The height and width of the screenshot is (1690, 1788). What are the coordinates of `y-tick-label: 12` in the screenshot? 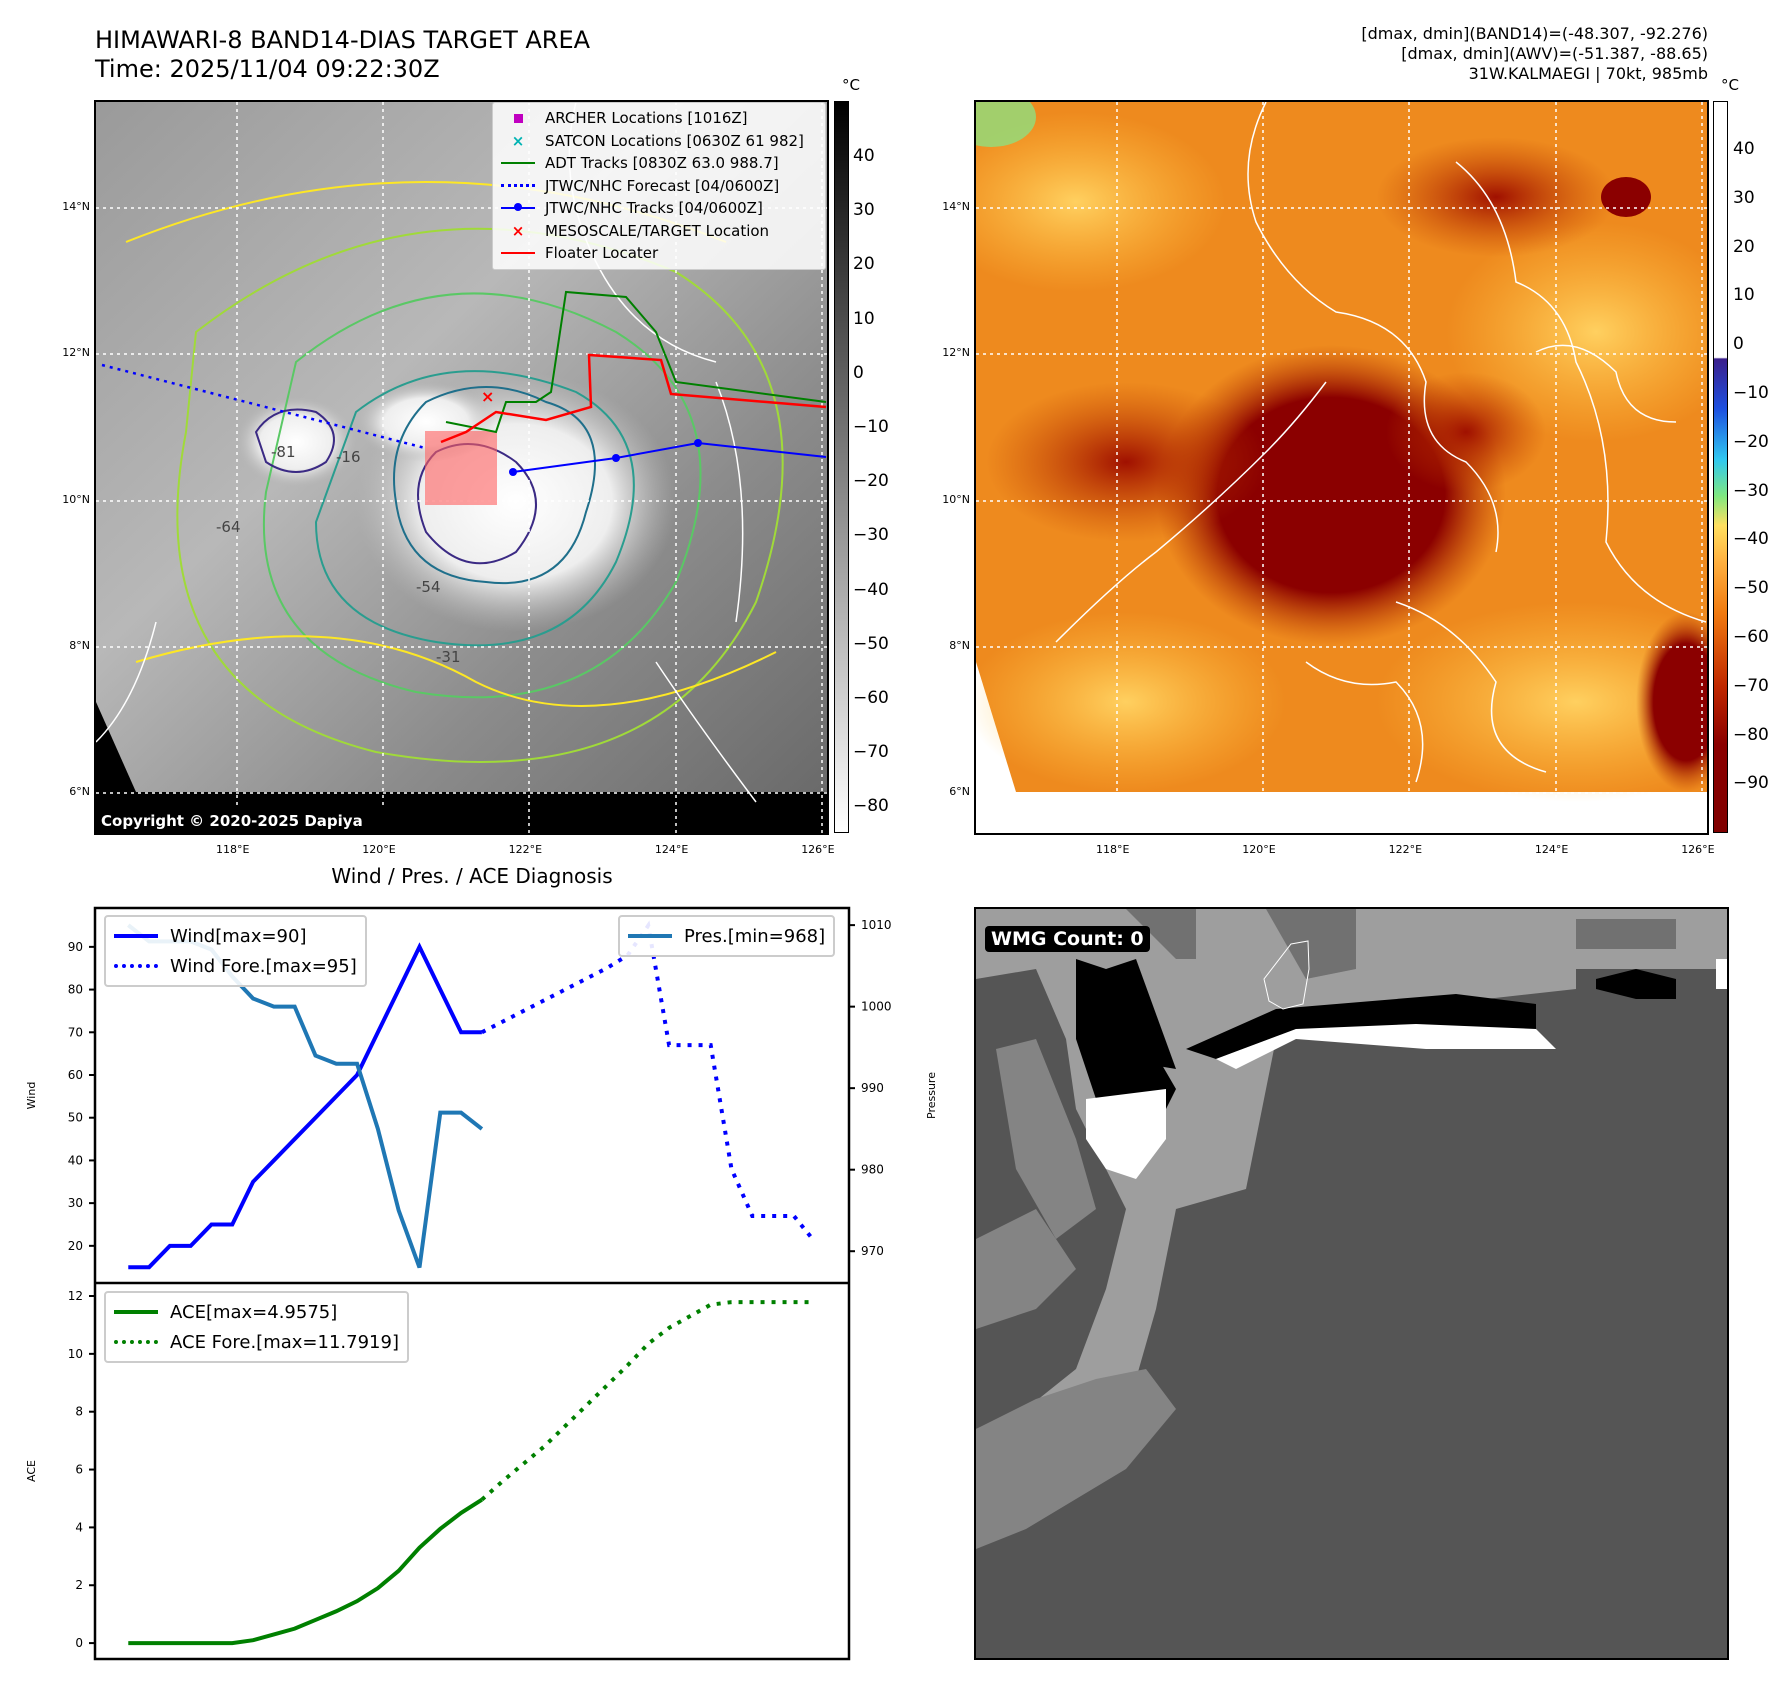 It's located at (75, 1296).